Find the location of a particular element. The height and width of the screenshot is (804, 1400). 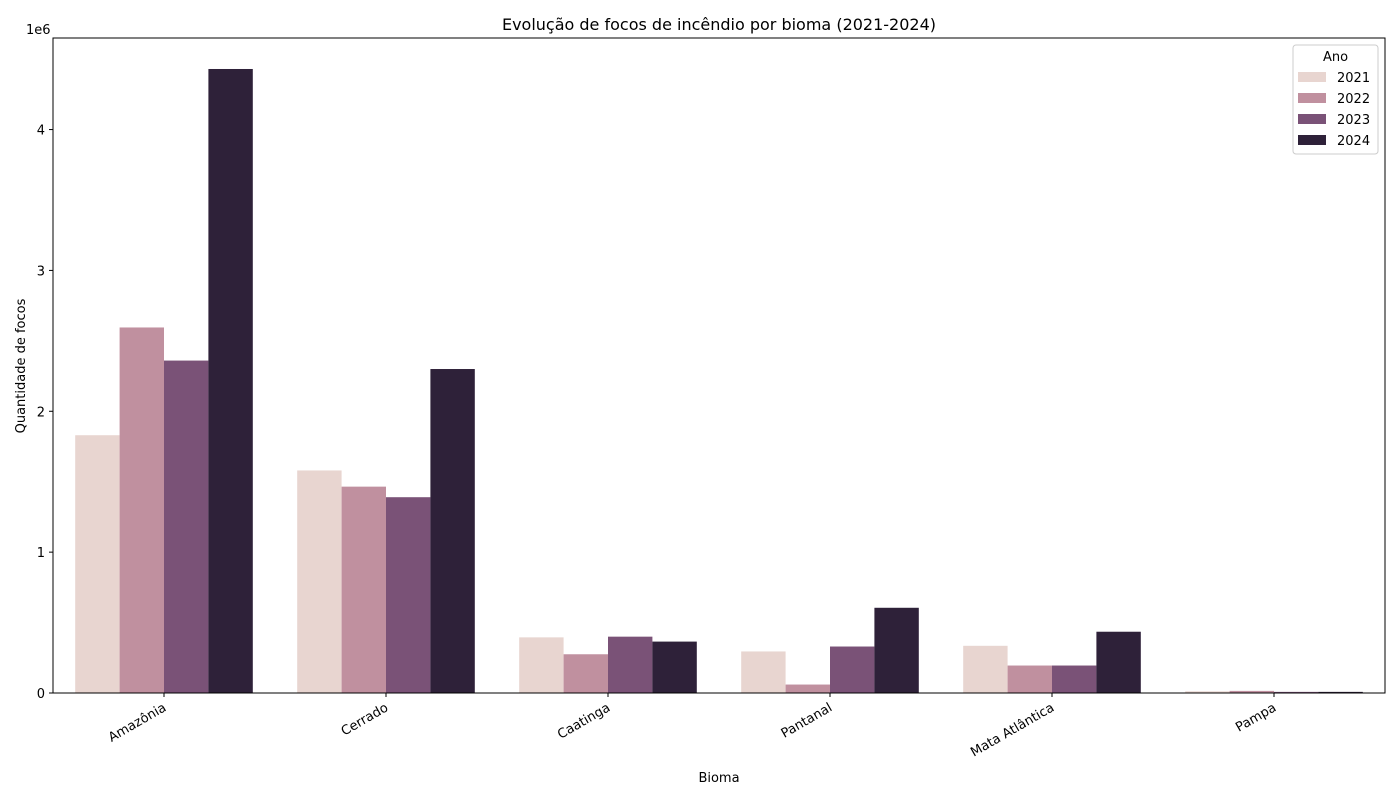

legend-swatch-2024 is located at coordinates (1312, 140).